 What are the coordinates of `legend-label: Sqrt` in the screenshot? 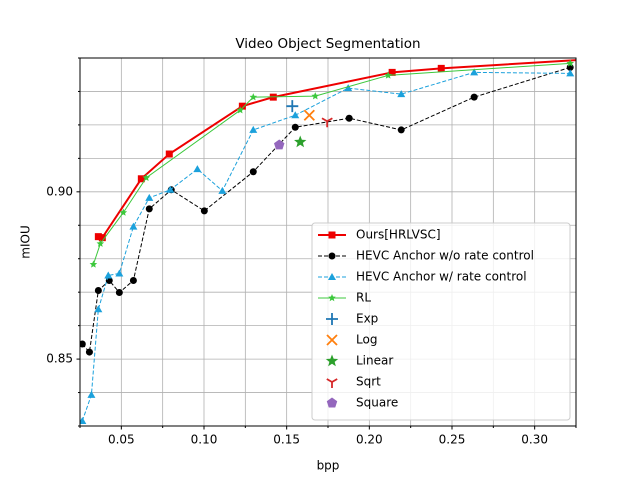 It's located at (368, 382).